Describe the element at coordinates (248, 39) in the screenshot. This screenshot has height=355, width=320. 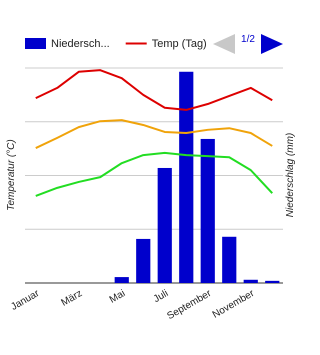
I see `pager-label: 1/2` at that location.